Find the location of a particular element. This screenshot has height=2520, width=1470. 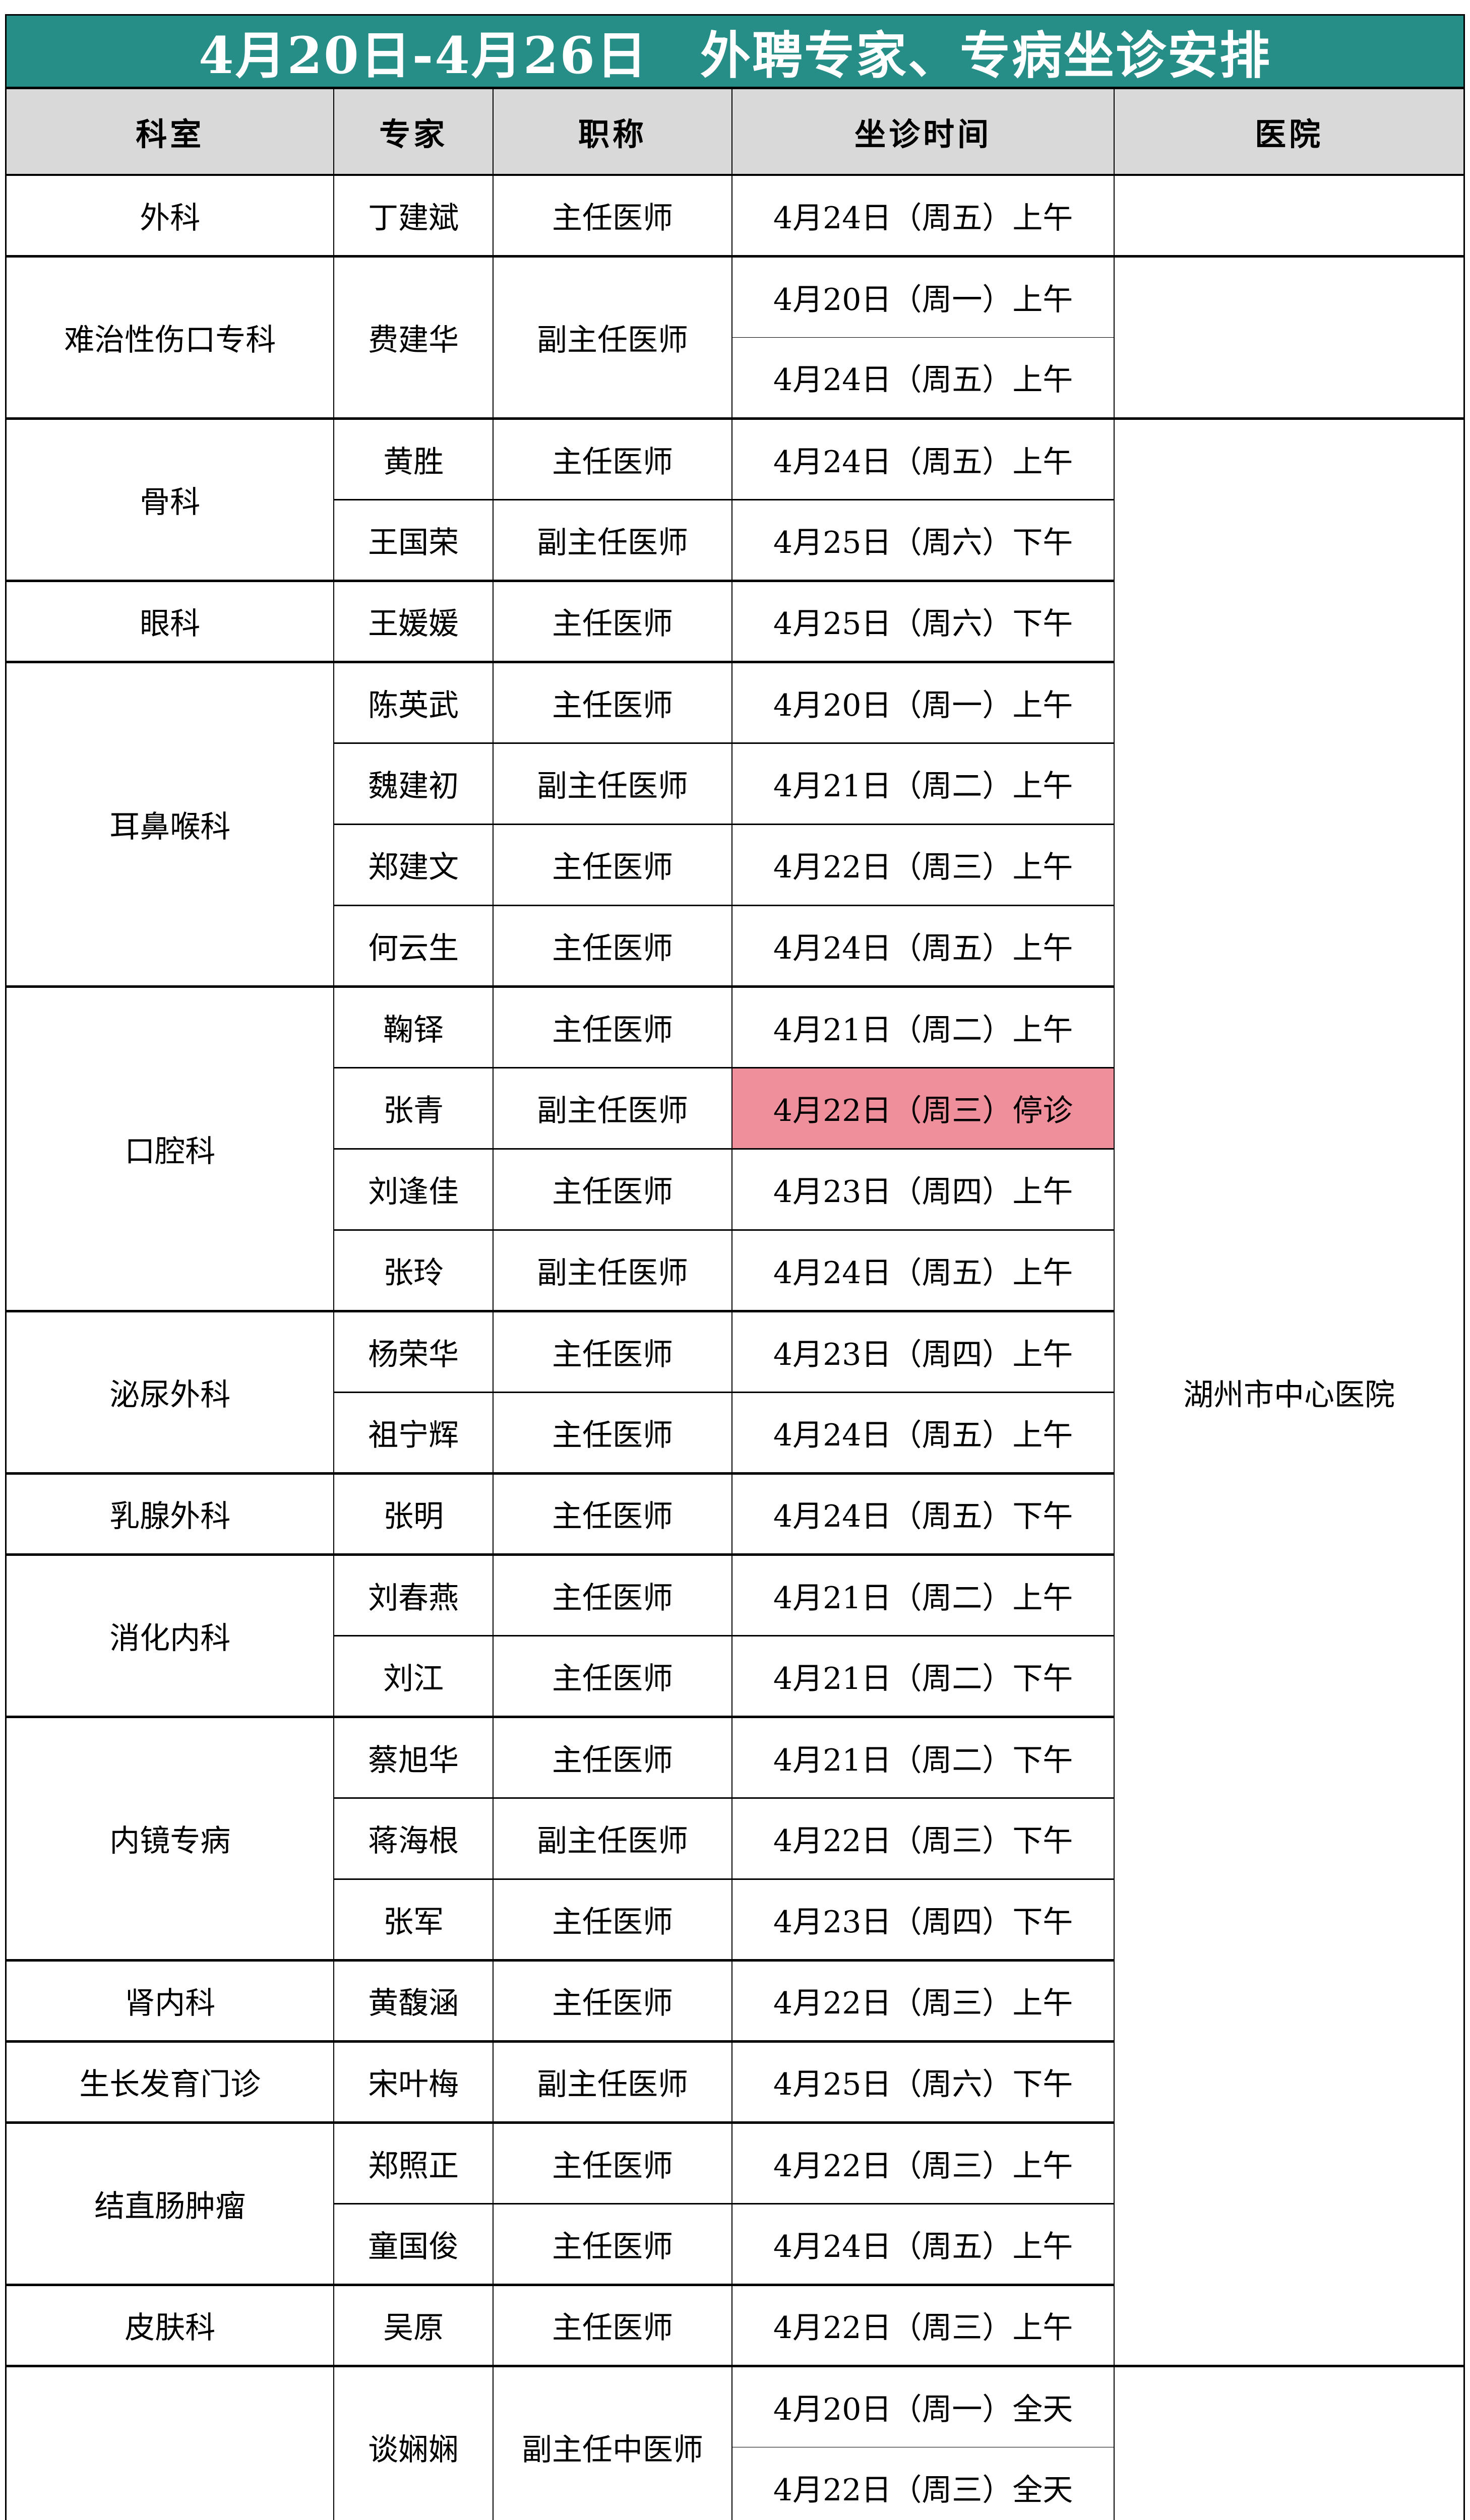

schedule-row: 张军 主任医师 4月23日（周四）下午 is located at coordinates (735, 1921).